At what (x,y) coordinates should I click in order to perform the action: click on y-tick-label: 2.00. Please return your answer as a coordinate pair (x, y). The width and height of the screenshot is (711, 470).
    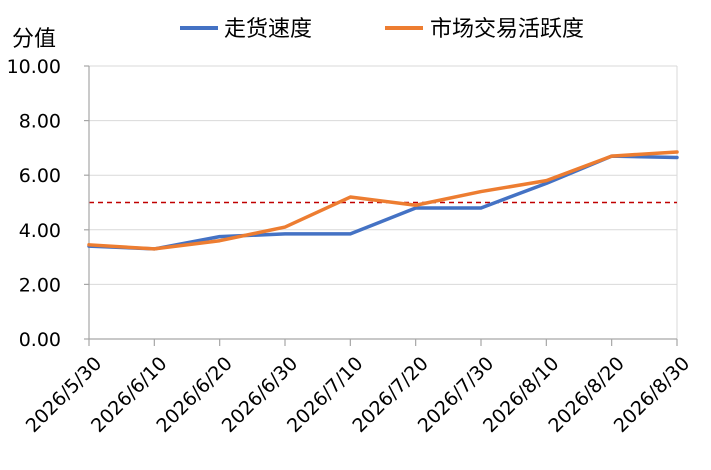
    Looking at the image, I should click on (40, 285).